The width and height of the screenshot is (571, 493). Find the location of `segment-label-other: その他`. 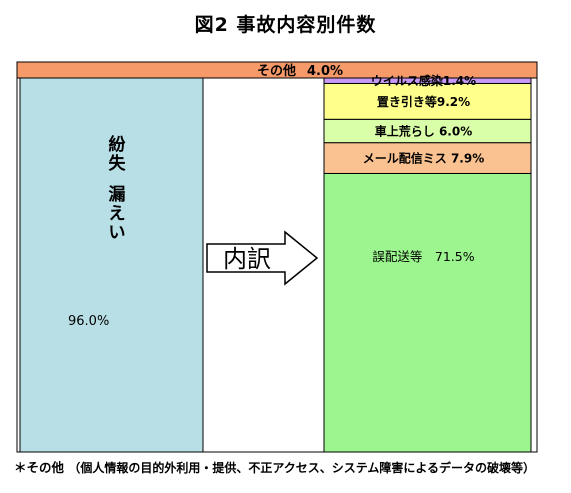

segment-label-other: その他 is located at coordinates (276, 71).